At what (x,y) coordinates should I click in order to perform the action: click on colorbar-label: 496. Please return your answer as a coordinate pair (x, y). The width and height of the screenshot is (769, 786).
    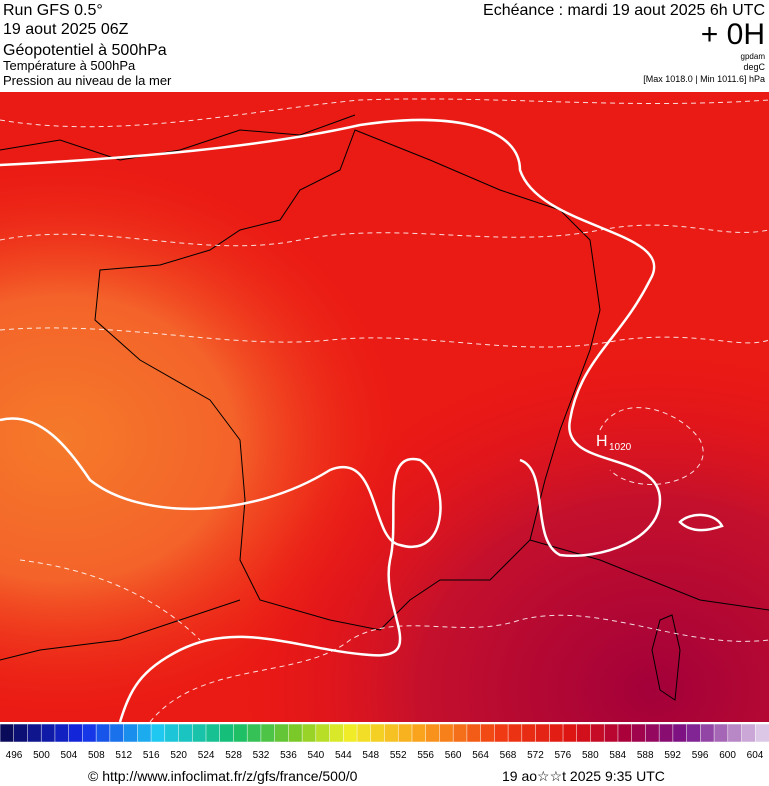
    Looking at the image, I should click on (14, 755).